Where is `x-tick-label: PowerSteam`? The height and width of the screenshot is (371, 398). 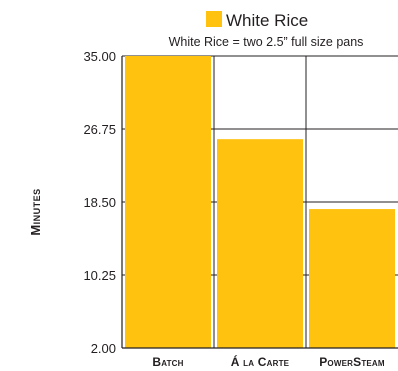 x-tick-label: PowerSteam is located at coordinates (352, 362).